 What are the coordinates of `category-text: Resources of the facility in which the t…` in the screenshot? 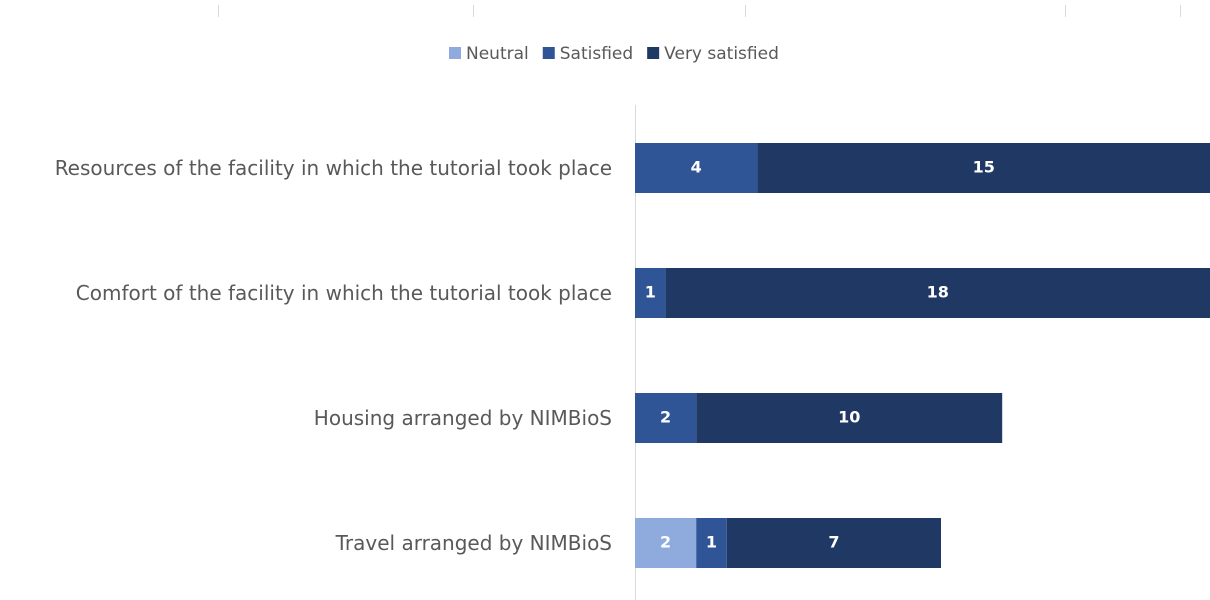 It's located at (333, 168).